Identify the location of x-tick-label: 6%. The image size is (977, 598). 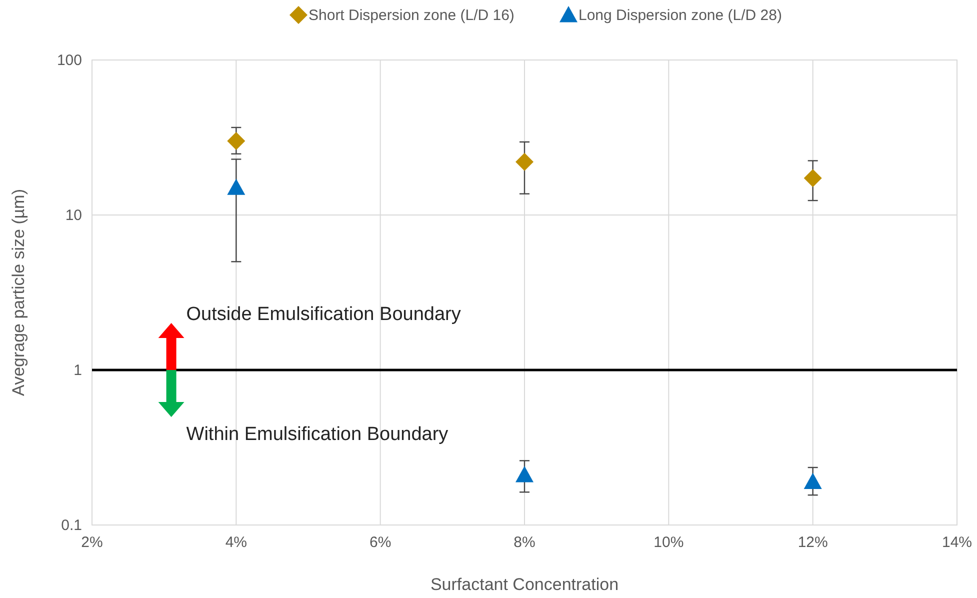
(380, 542).